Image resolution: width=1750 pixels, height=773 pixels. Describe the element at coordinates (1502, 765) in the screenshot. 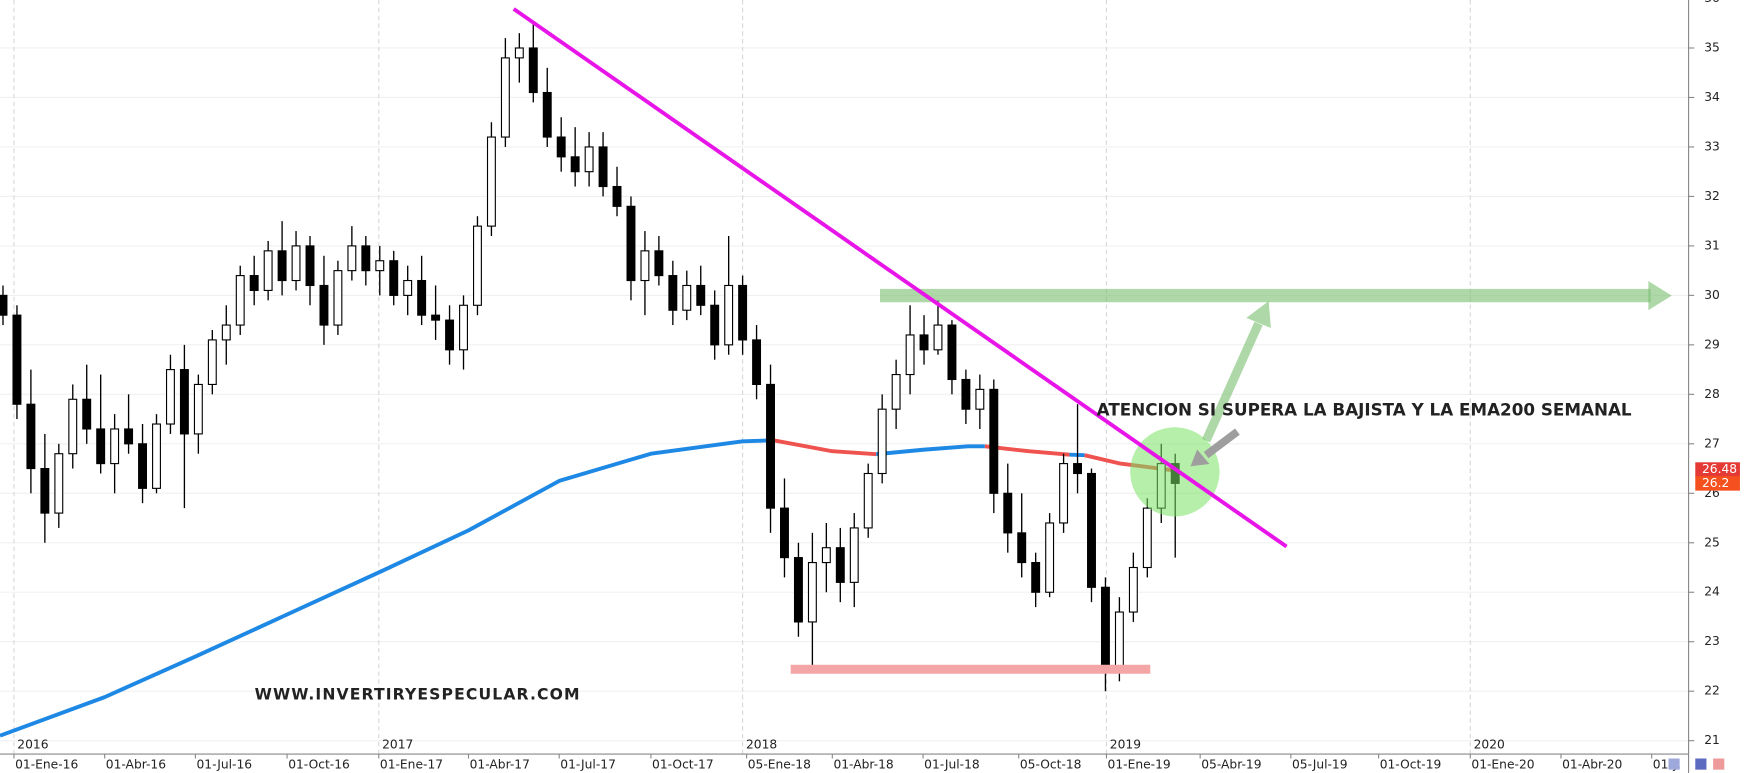

I see `x-tick-label: 01-Ene-20` at that location.